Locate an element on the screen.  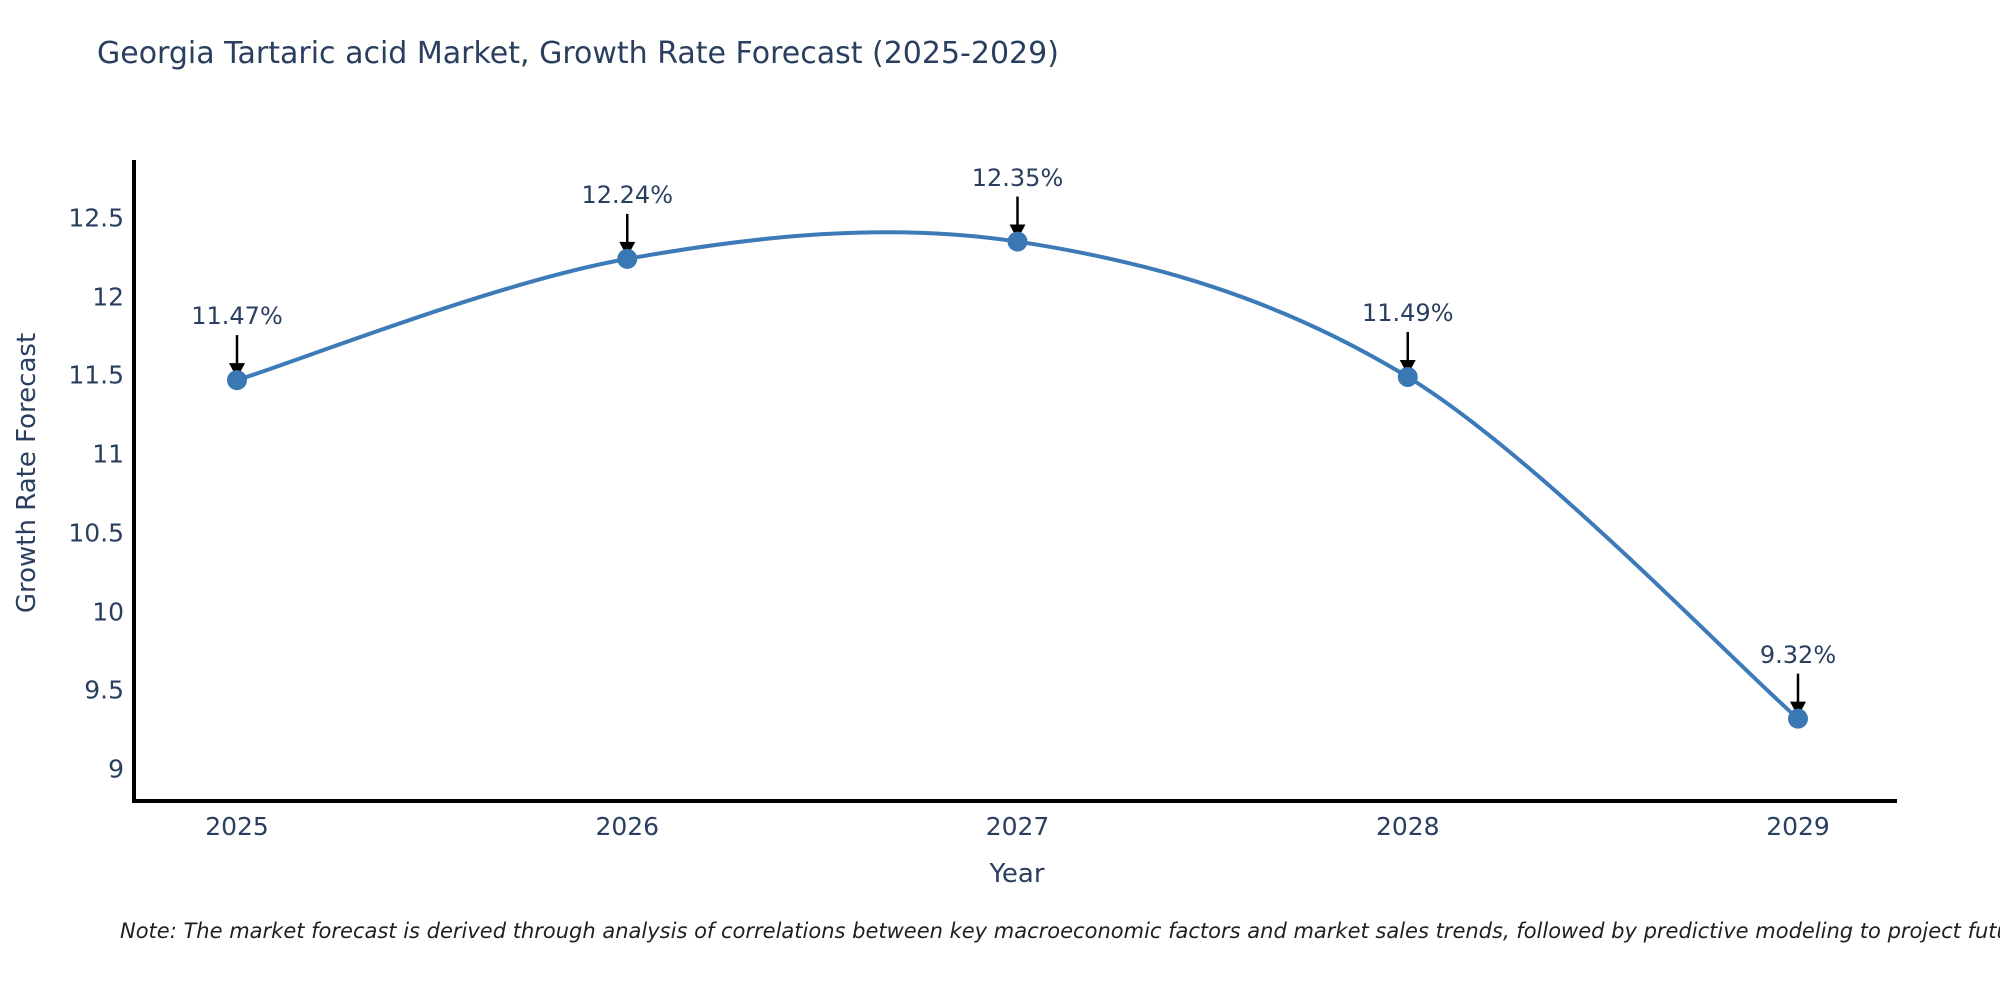
x-axis-title: Year is located at coordinates (1017, 874).